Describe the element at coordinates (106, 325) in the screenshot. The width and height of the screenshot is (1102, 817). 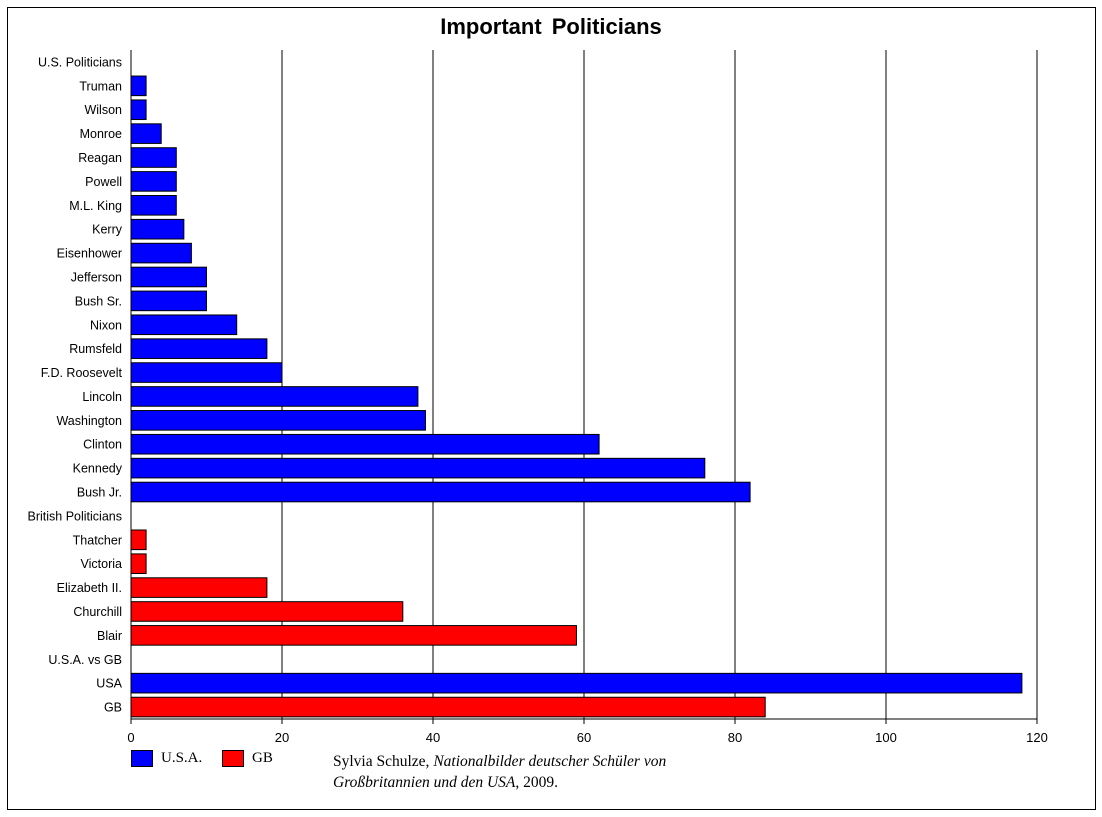
I see `category-label-11: Nixon` at that location.